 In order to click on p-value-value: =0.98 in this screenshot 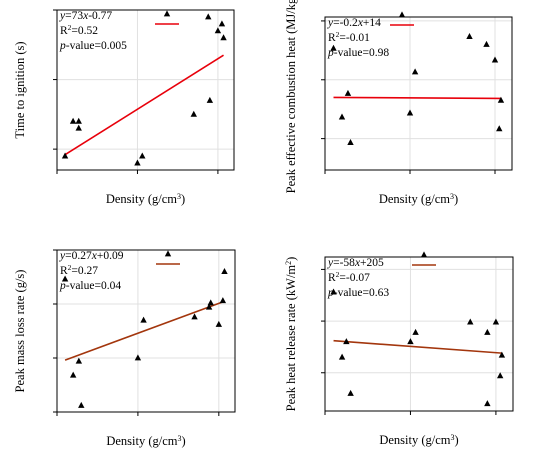, I will do `click(375, 53)`.